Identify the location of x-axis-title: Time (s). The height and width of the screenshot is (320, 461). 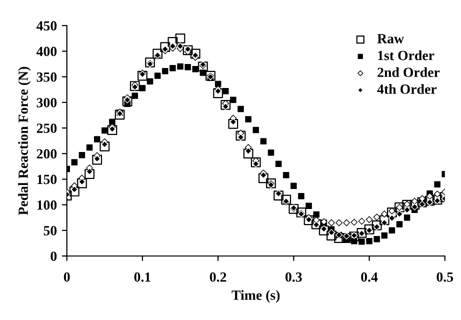
(256, 296).